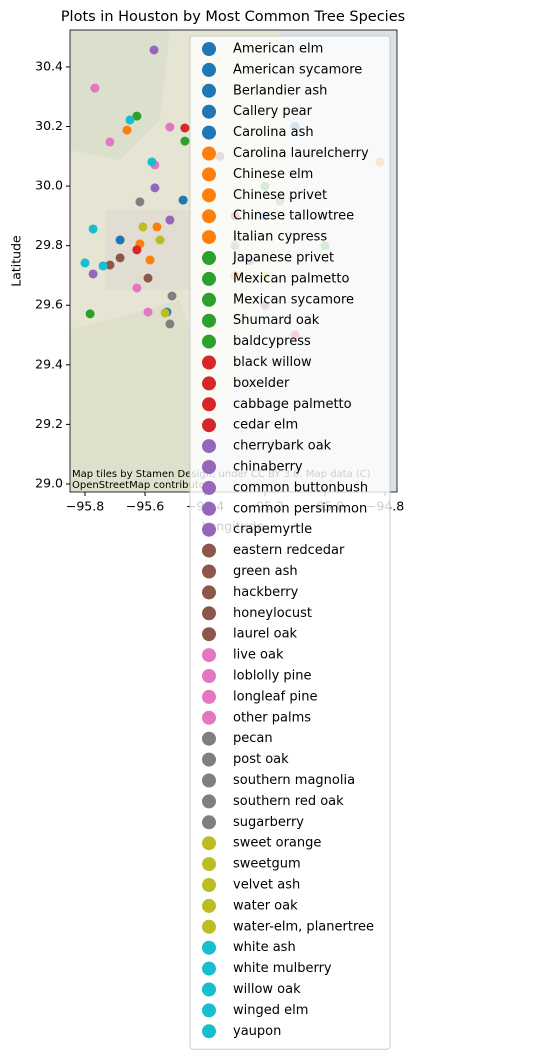 This screenshot has height=1060, width=547. Describe the element at coordinates (280, 237) in the screenshot. I see `legend-label: Italian cypress` at that location.